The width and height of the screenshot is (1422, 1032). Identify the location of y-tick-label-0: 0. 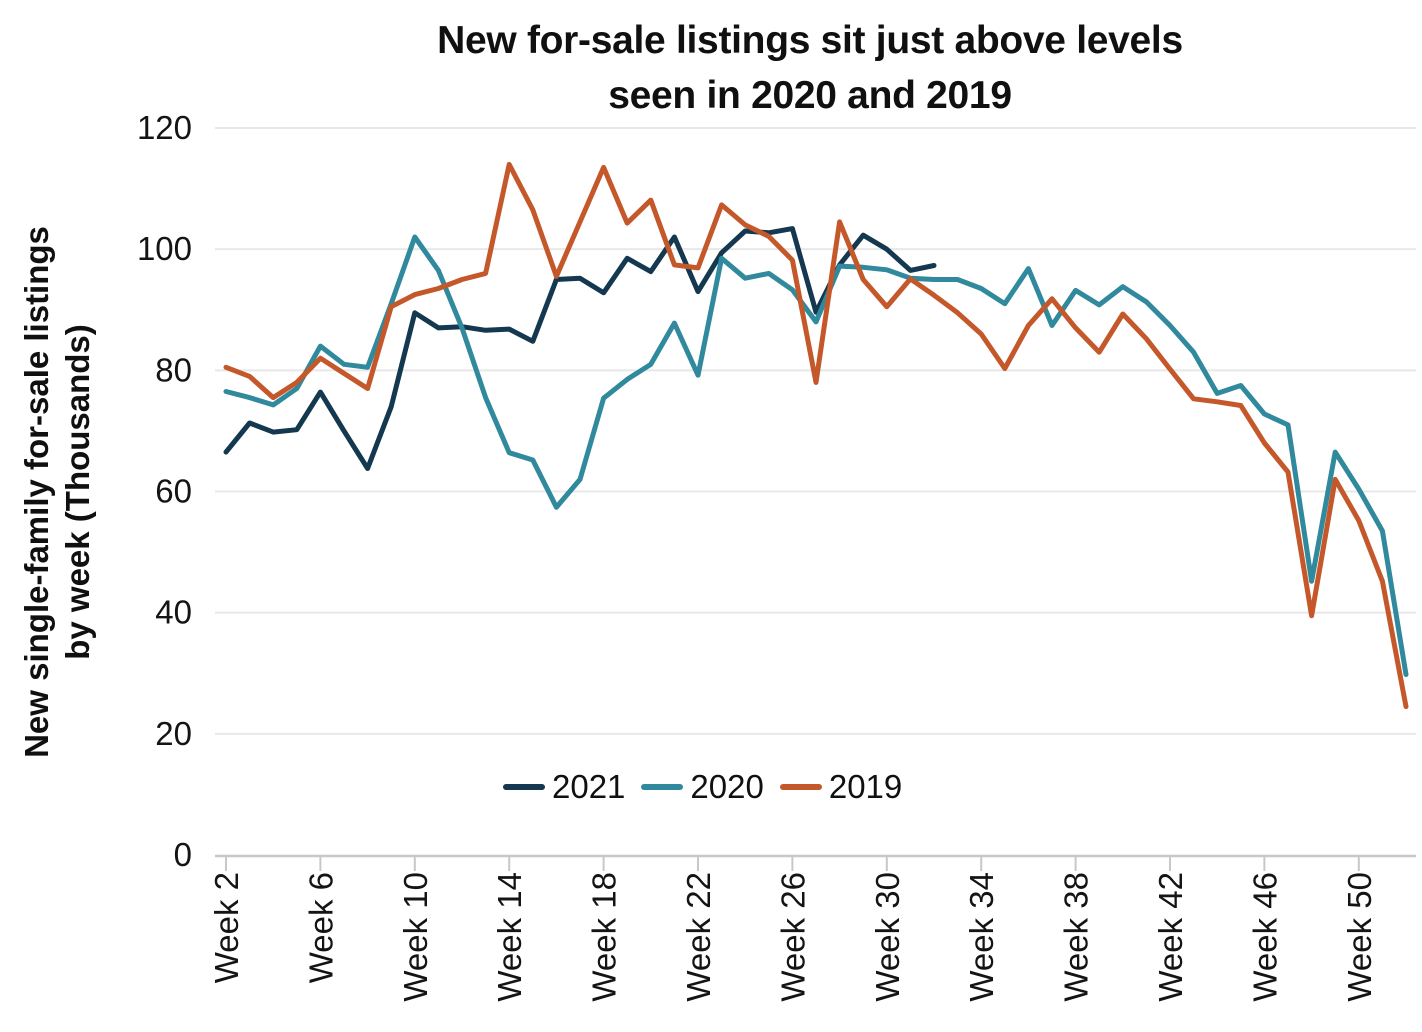
(183, 854).